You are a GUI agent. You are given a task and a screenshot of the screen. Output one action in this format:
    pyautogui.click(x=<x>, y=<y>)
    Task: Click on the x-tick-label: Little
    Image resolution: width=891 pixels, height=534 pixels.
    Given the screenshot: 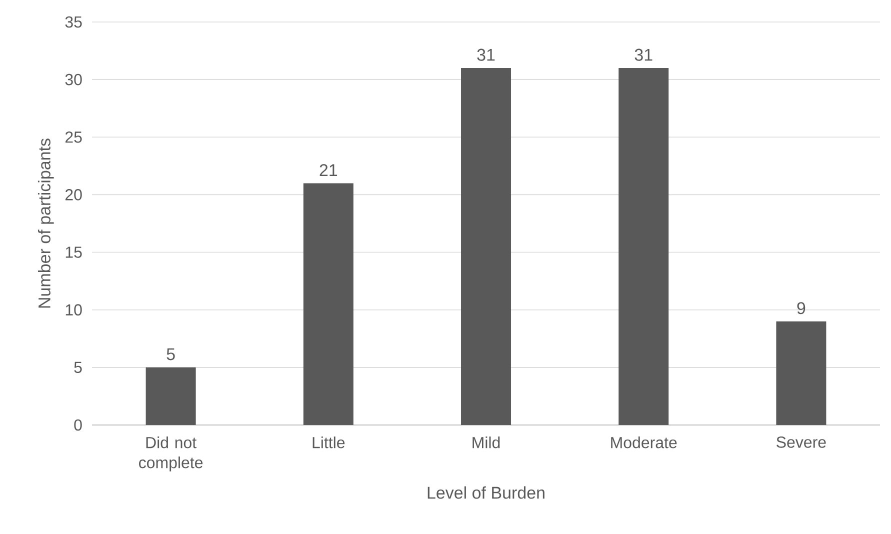 What is the action you would take?
    pyautogui.click(x=328, y=442)
    